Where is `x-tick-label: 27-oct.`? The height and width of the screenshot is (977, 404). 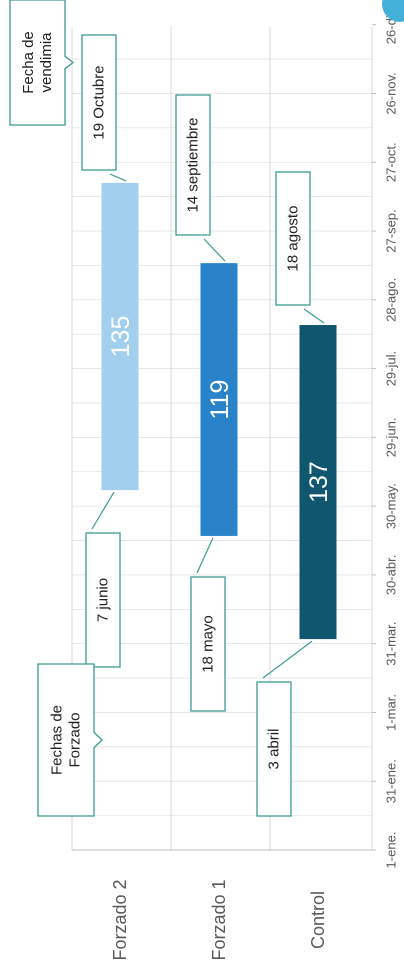
x-tick-label: 27-oct. is located at coordinates (391, 162).